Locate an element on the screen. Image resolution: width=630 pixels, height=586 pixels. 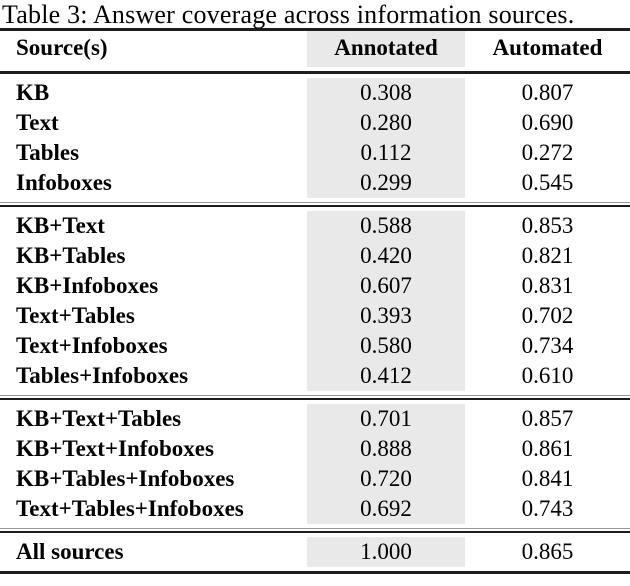
annotated-cell: 0.412 is located at coordinates (386, 376).